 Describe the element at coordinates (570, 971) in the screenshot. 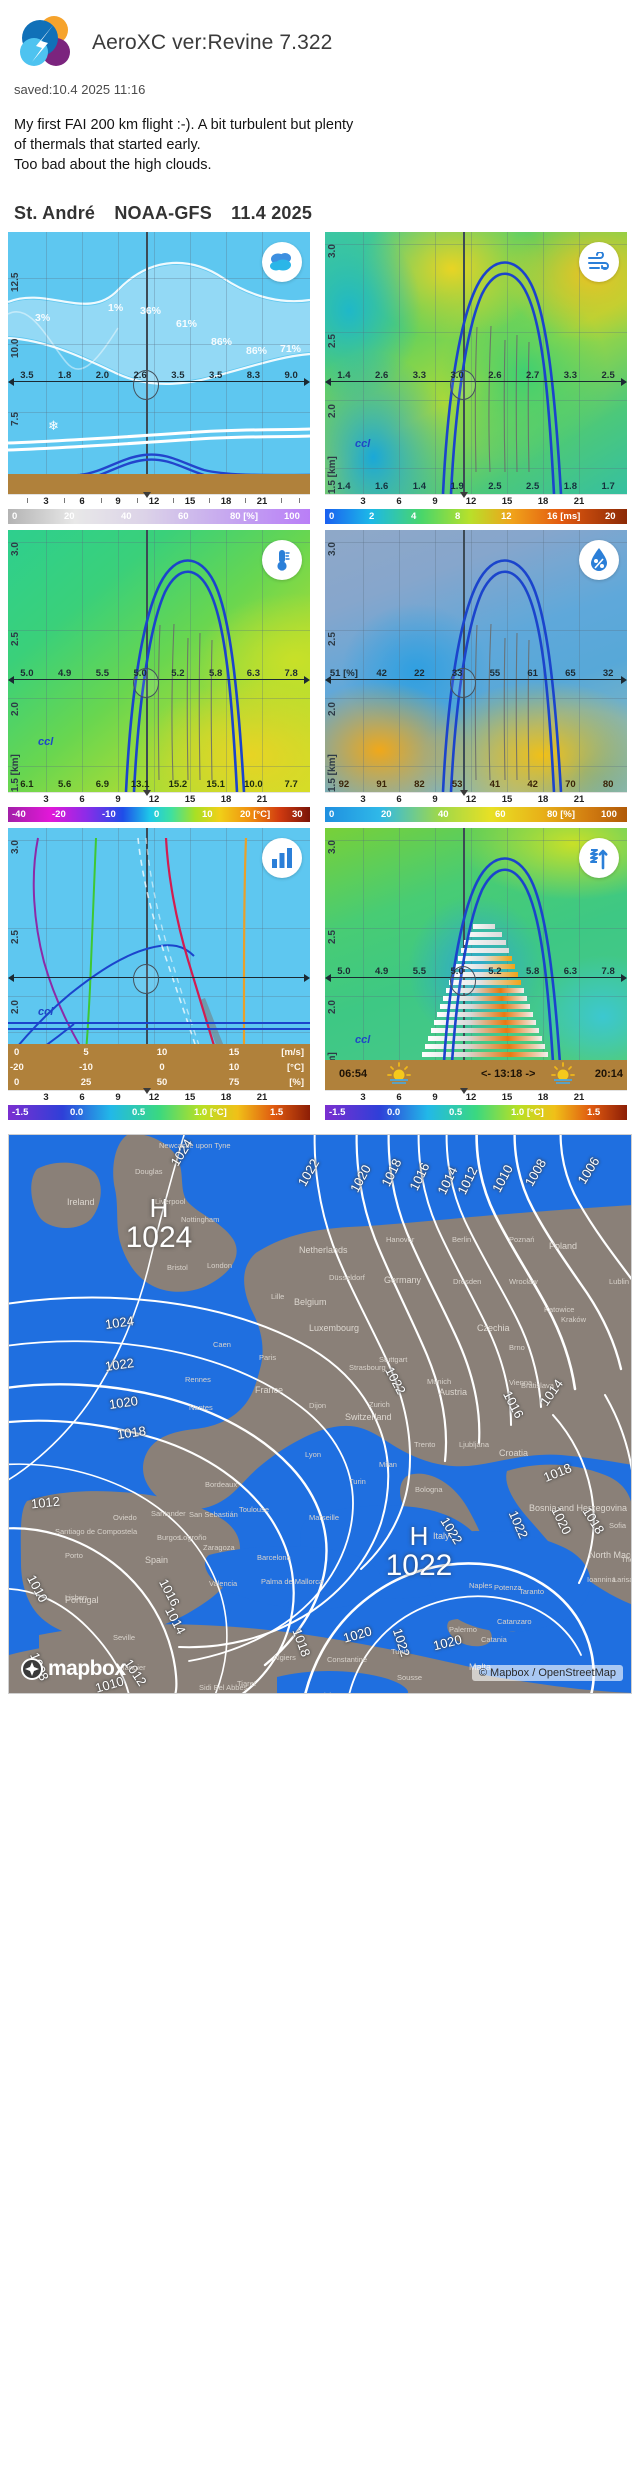

I see `value-cell: 6.3` at that location.